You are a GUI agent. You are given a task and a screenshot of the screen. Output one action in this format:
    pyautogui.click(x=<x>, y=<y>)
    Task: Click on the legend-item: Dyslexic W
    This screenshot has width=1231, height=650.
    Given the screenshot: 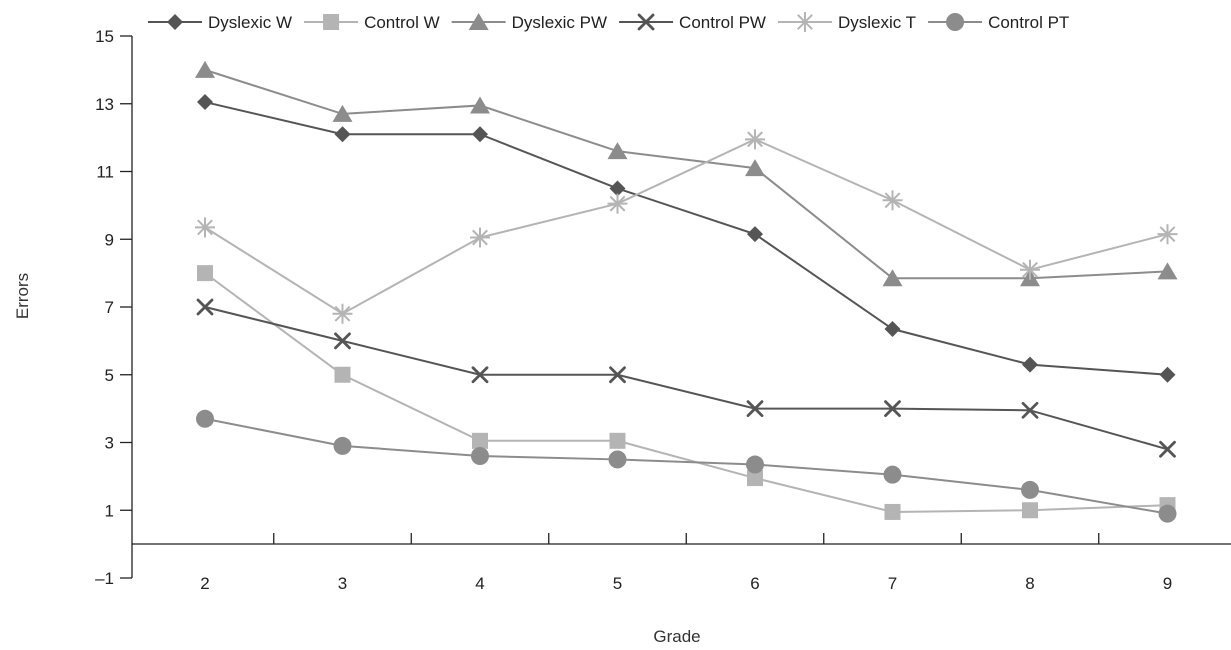 What is the action you would take?
    pyautogui.click(x=220, y=22)
    